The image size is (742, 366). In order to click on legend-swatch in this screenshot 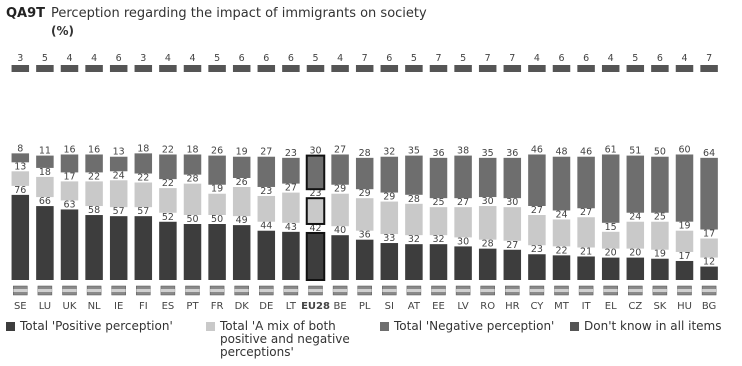, I will do `click(10, 326)`.